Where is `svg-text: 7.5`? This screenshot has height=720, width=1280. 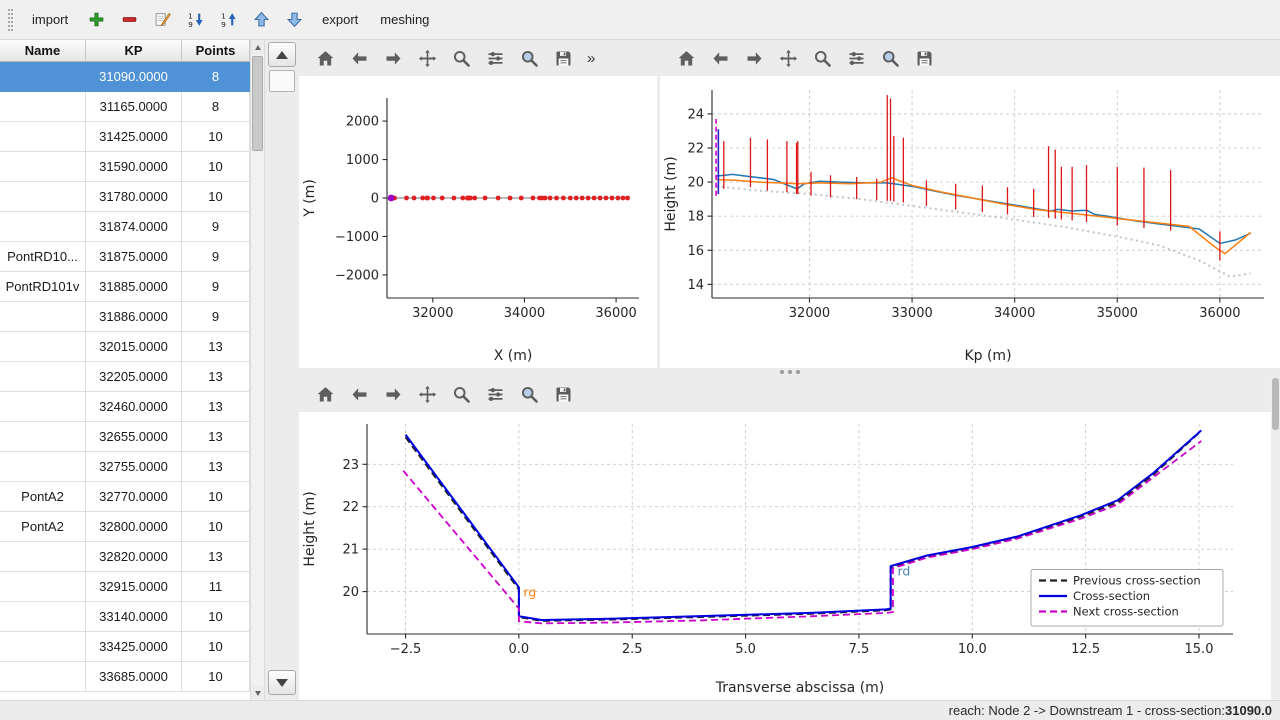
svg-text: 7.5 is located at coordinates (859, 649).